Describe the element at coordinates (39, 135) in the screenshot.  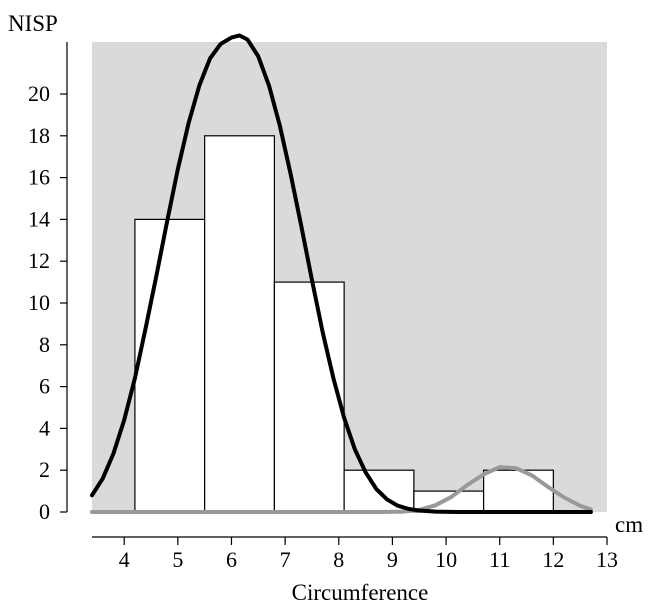
I see `y-tick-label: 18` at that location.